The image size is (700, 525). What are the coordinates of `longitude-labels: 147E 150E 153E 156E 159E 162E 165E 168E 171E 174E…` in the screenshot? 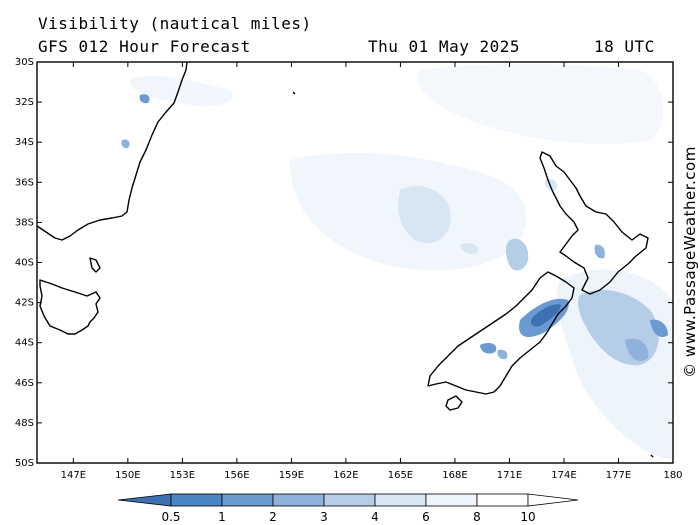 It's located at (372, 475).